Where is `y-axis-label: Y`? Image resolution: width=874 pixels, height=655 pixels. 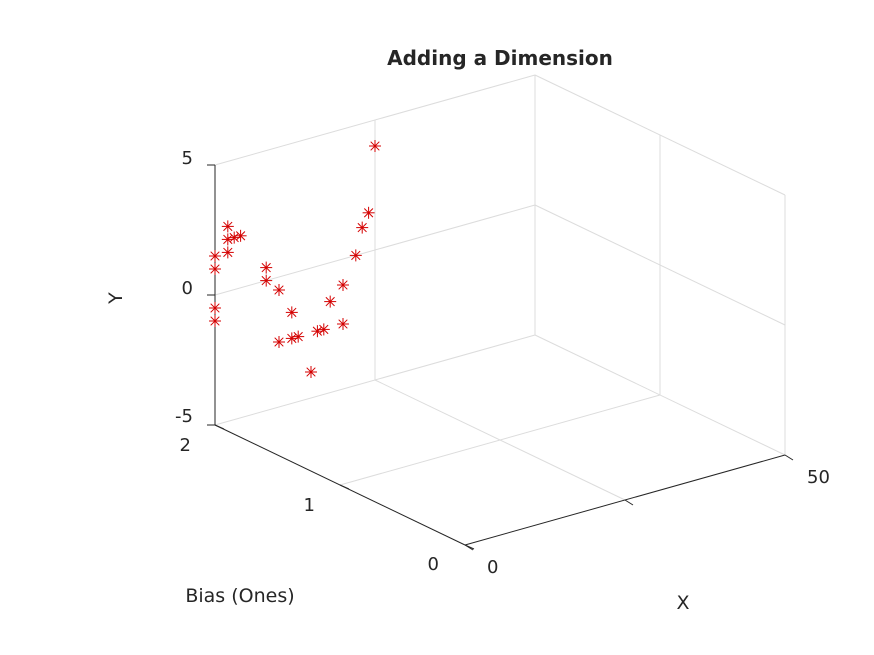
y-axis-label: Y is located at coordinates (116, 298).